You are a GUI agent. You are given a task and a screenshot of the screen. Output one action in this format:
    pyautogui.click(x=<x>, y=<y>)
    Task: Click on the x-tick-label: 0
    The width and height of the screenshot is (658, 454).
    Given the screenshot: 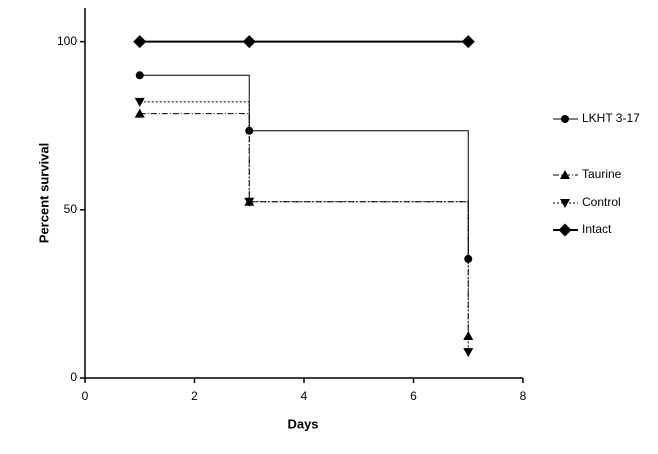 What is the action you would take?
    pyautogui.click(x=85, y=396)
    